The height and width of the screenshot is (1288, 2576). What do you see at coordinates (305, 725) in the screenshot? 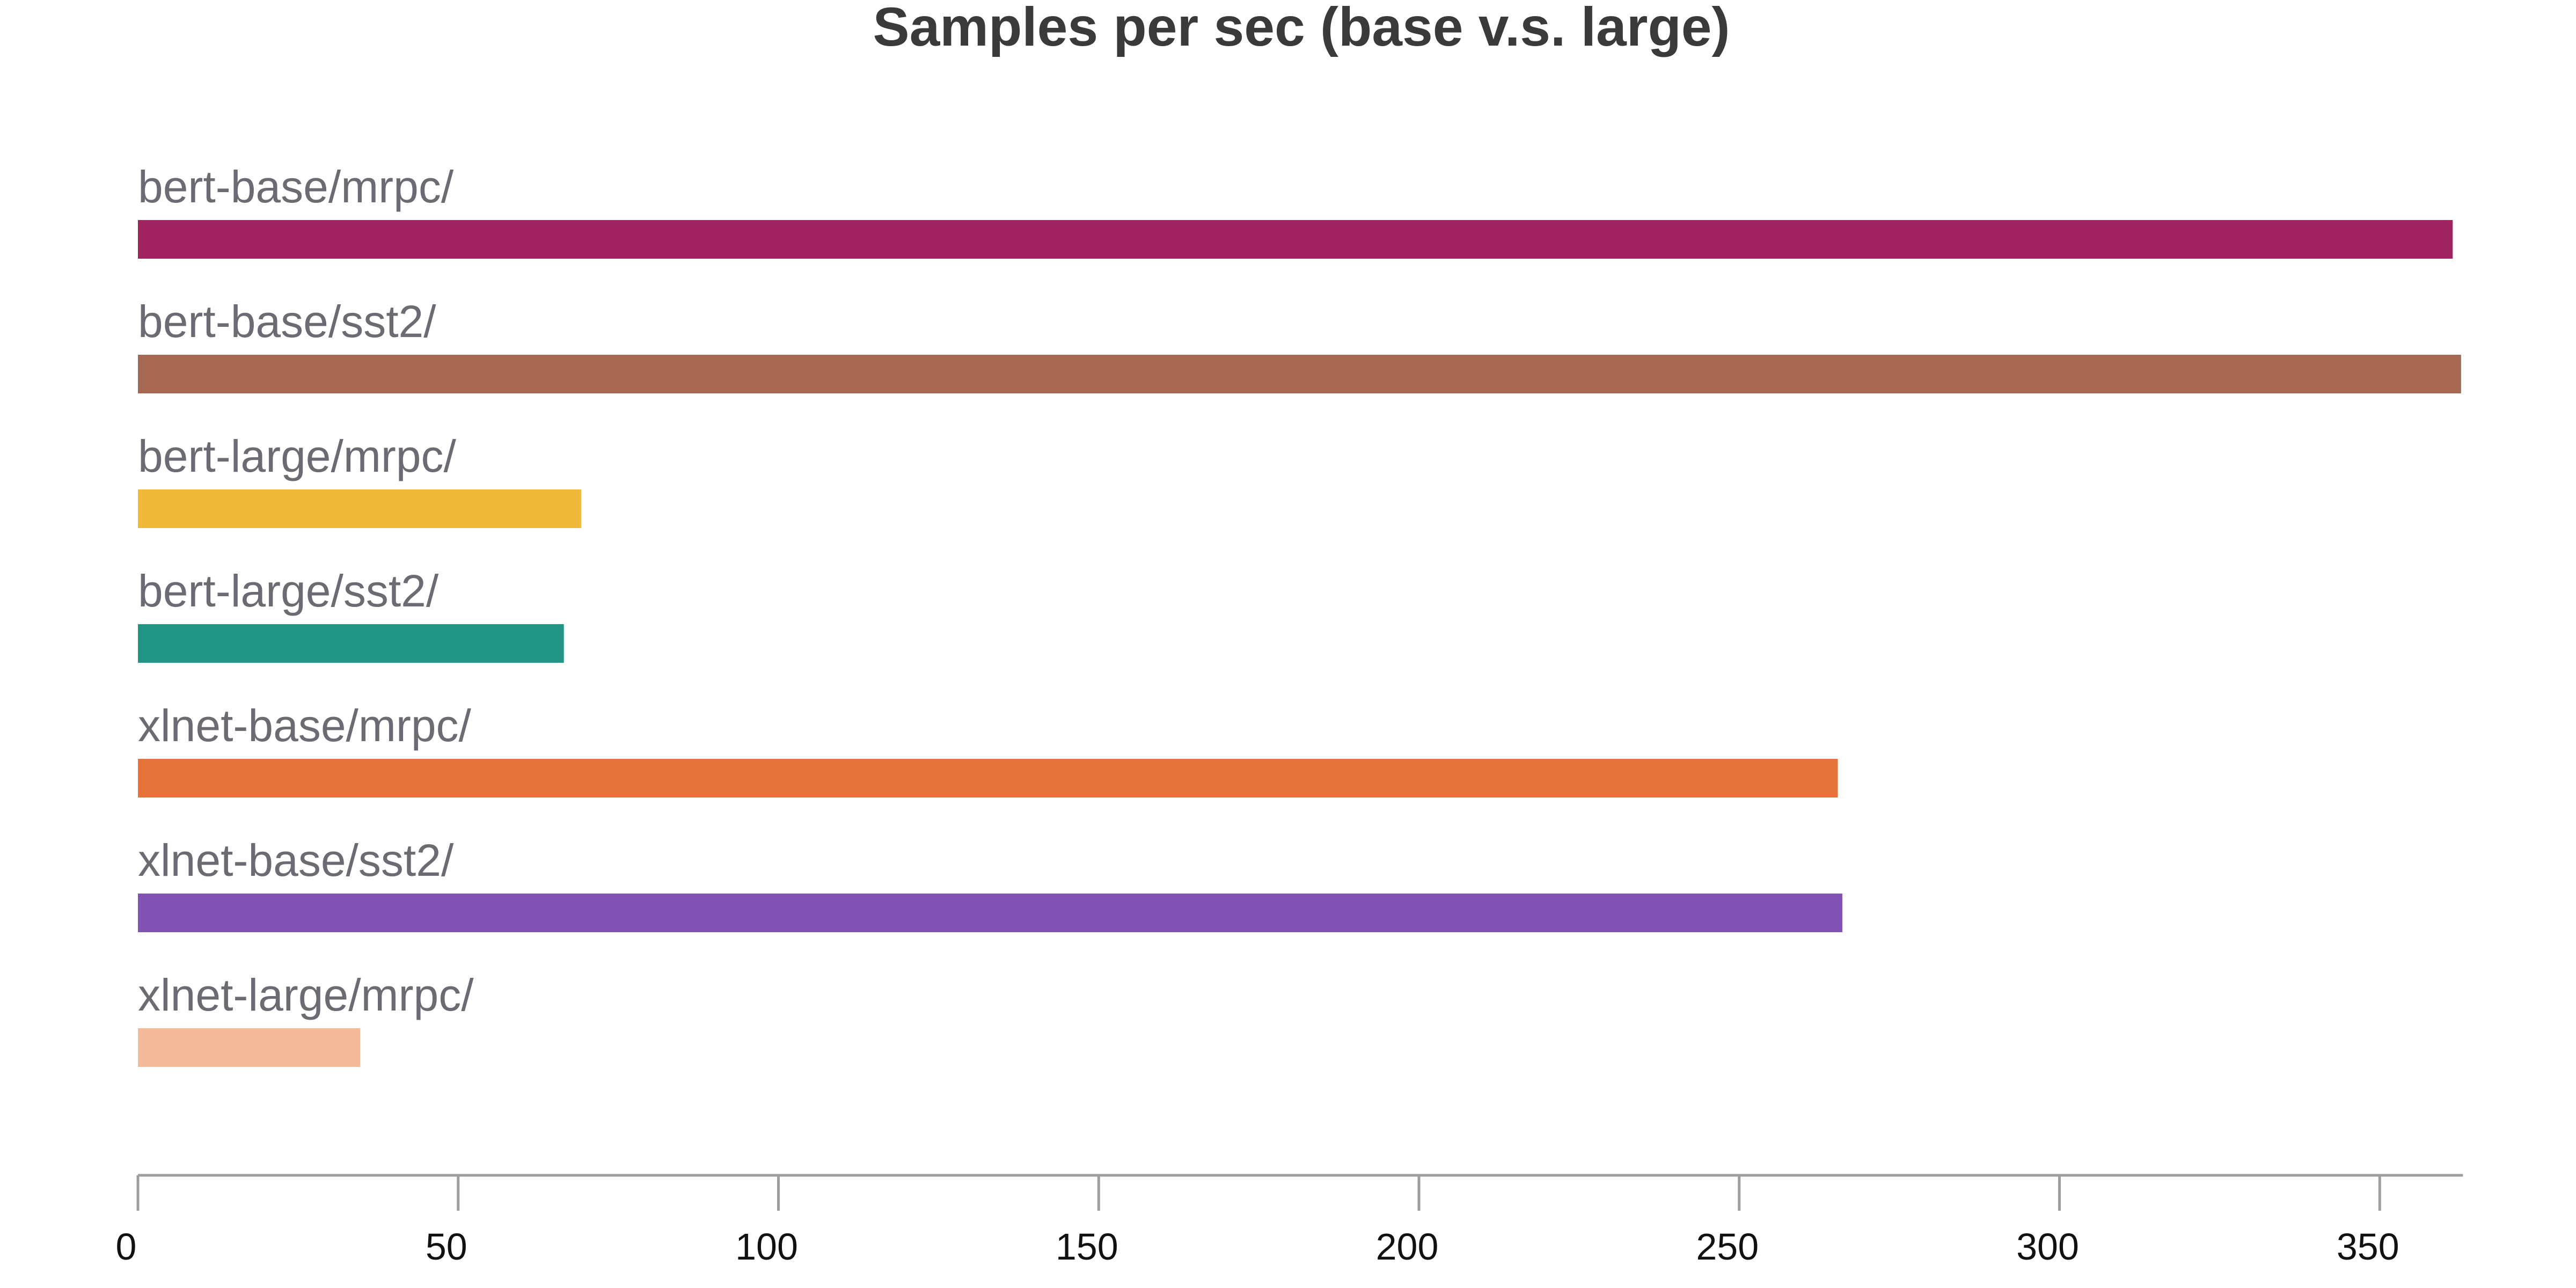
I see `bar-label: xlnet-base/mrpc/` at bounding box center [305, 725].